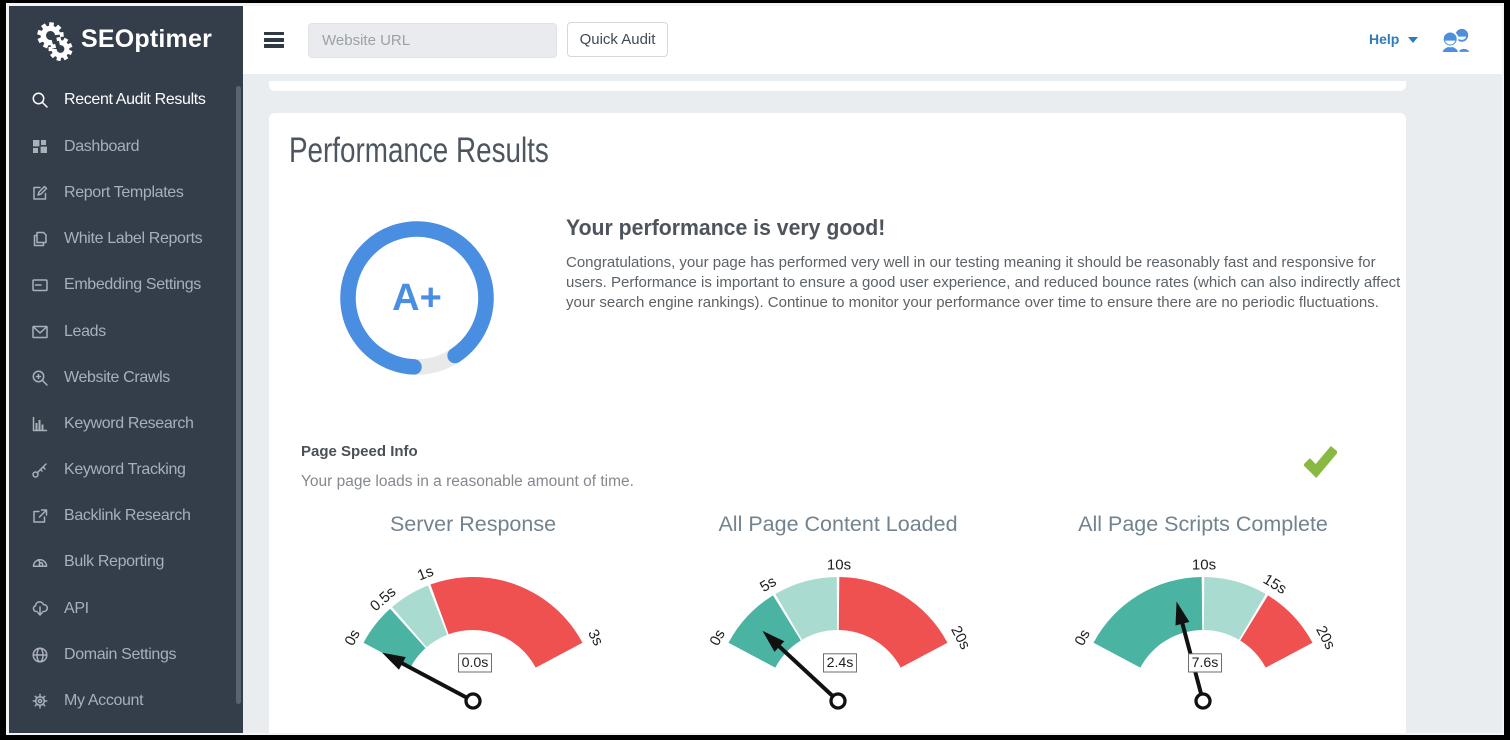 The width and height of the screenshot is (1510, 740). What do you see at coordinates (768, 583) in the screenshot?
I see `svg-text: 5s` at bounding box center [768, 583].